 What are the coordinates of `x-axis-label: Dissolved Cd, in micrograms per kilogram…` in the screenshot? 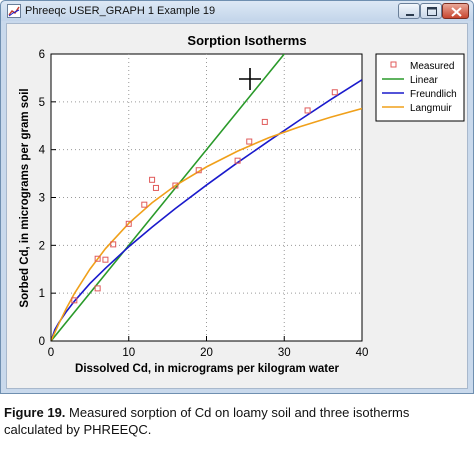 It's located at (207, 369).